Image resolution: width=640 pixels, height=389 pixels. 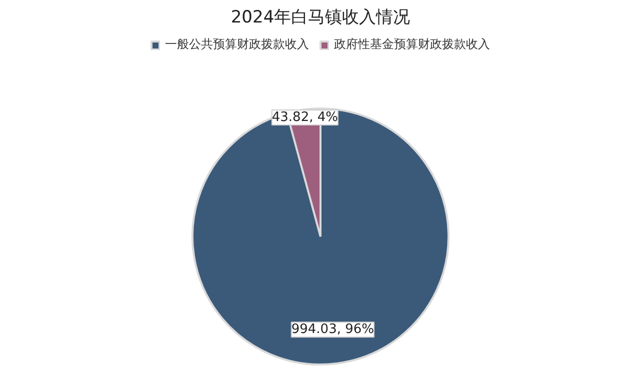 I want to click on legend-label: 一般公共预算财政拨款收入, so click(x=237, y=44).